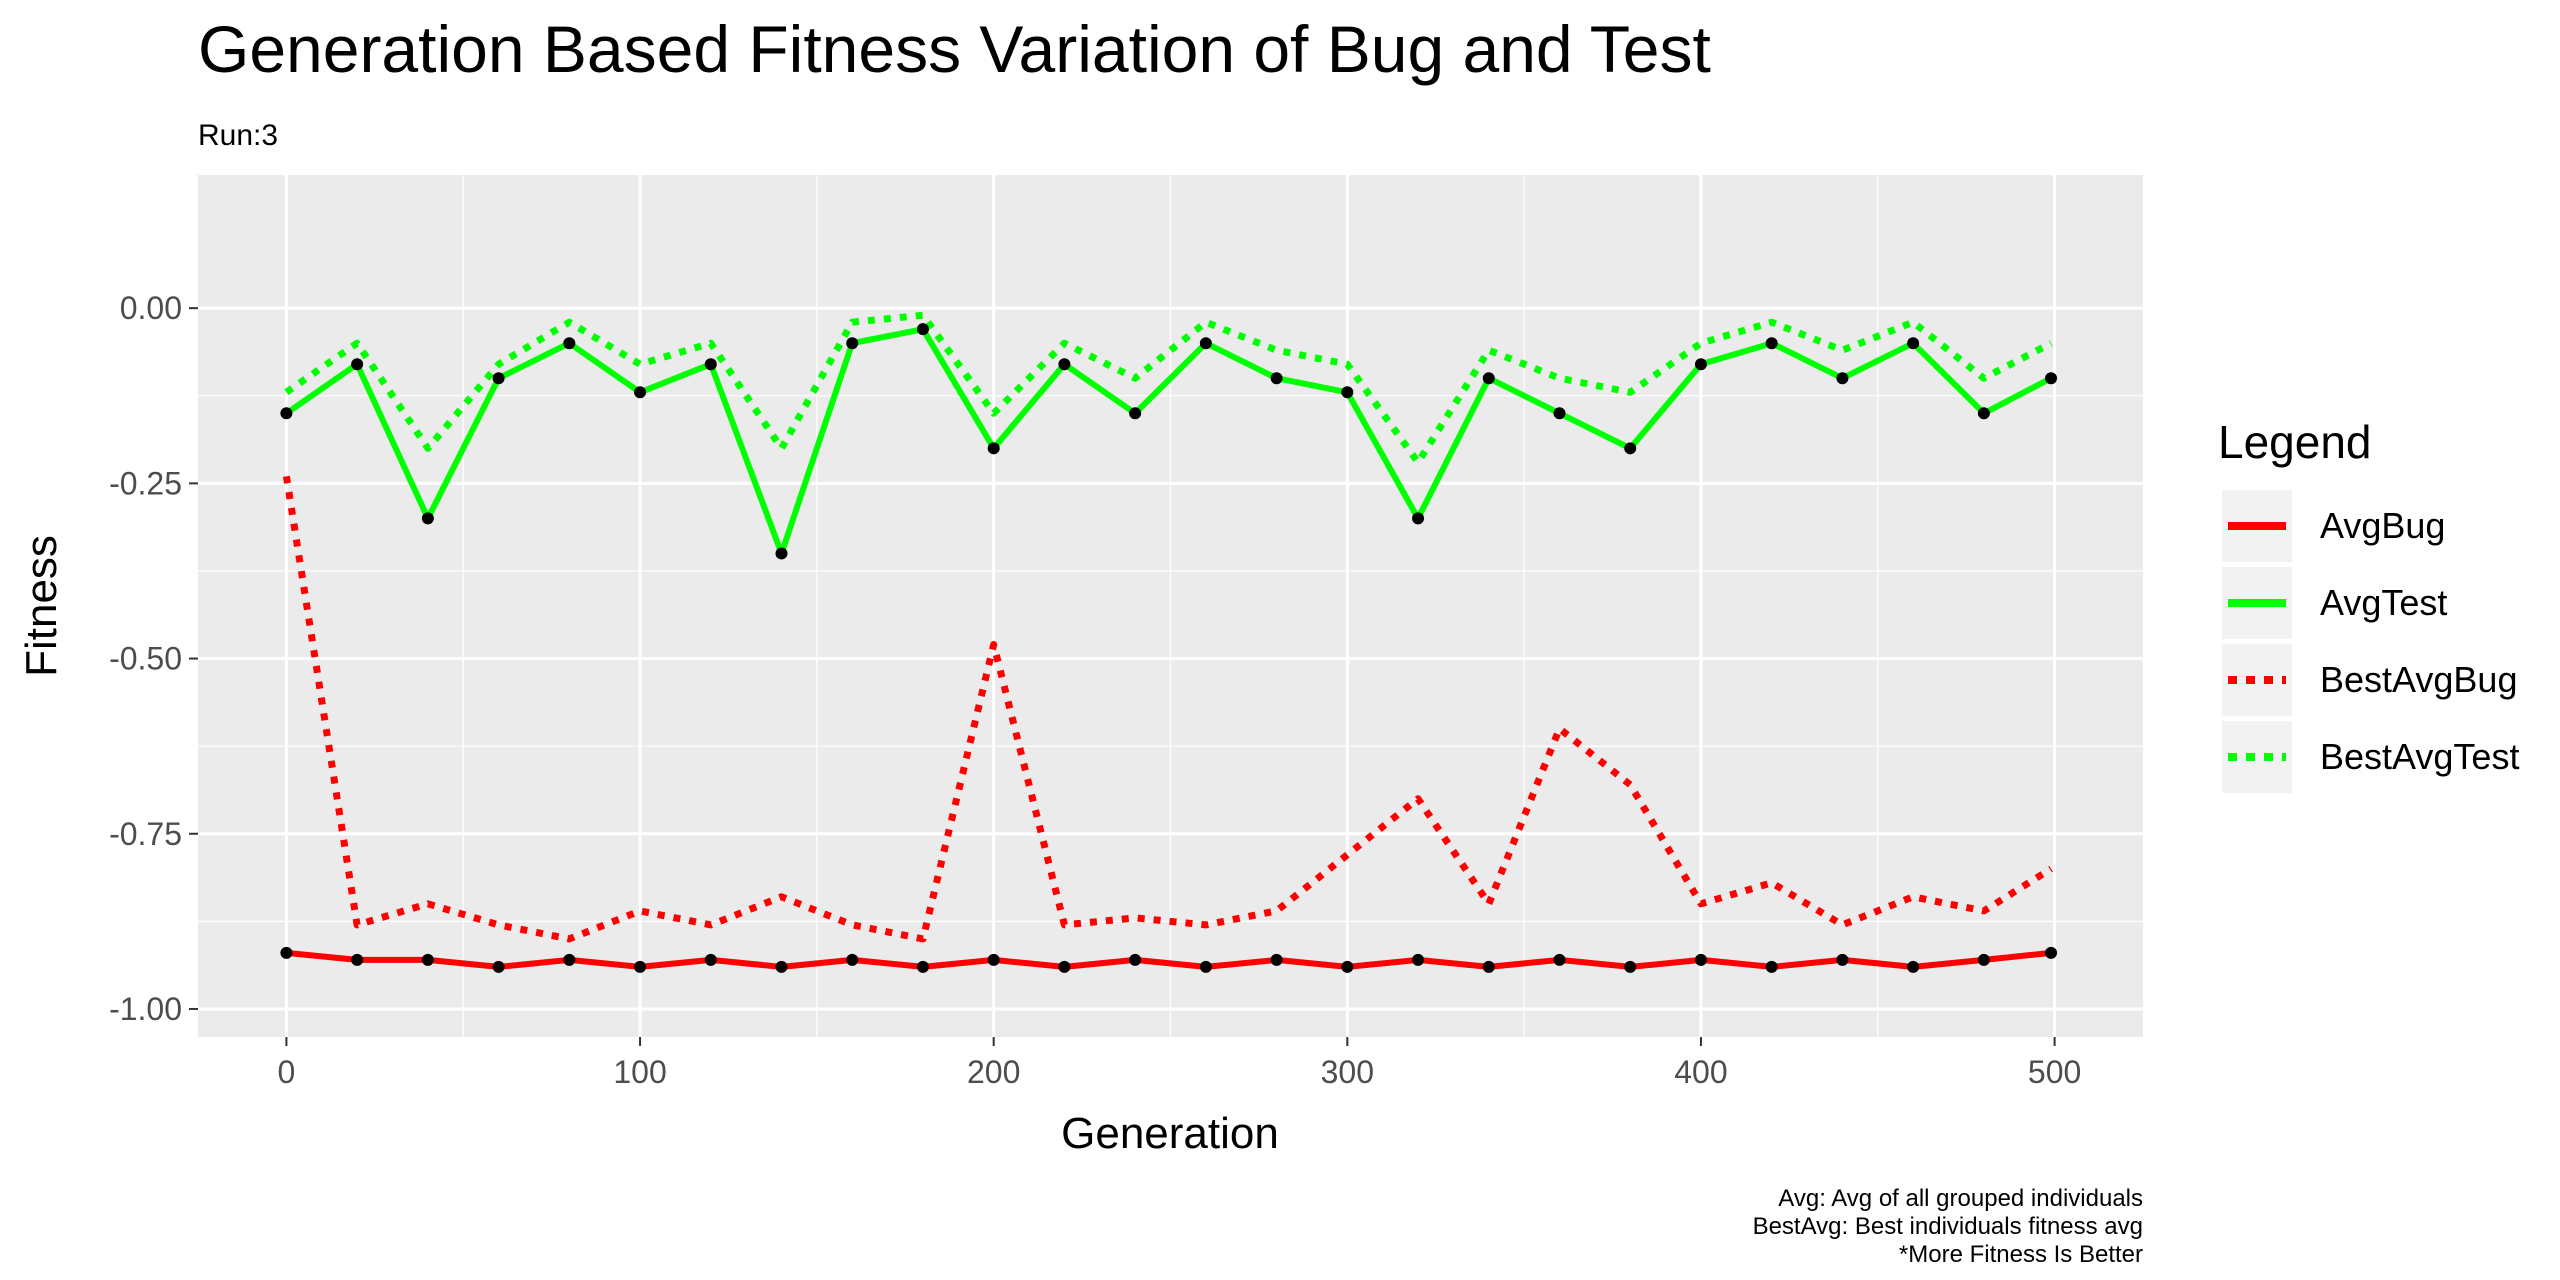 The height and width of the screenshot is (1280, 2560). Describe the element at coordinates (41, 606) in the screenshot. I see `y-axis-title: Fitness` at that location.